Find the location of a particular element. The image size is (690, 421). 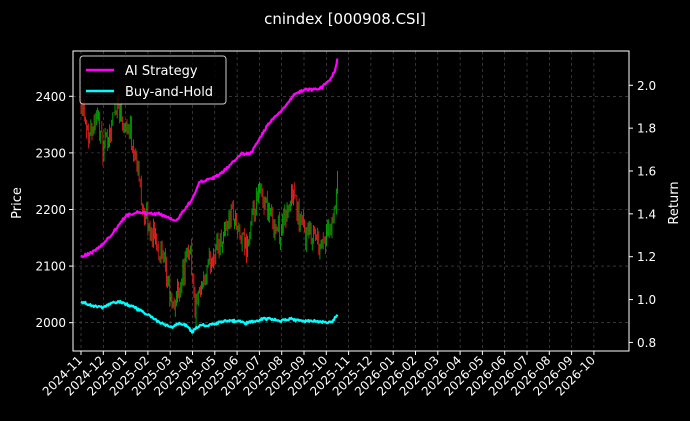

y-right-tick-label: 1.8 is located at coordinates (646, 129).